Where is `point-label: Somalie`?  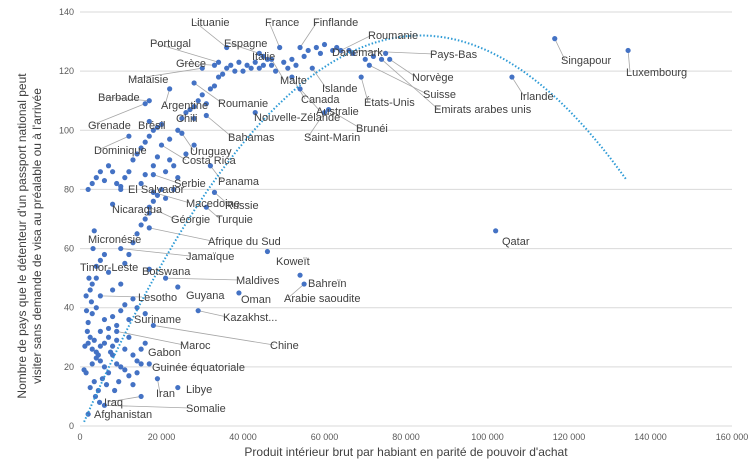
point-label: Somalie is located at coordinates (206, 409).